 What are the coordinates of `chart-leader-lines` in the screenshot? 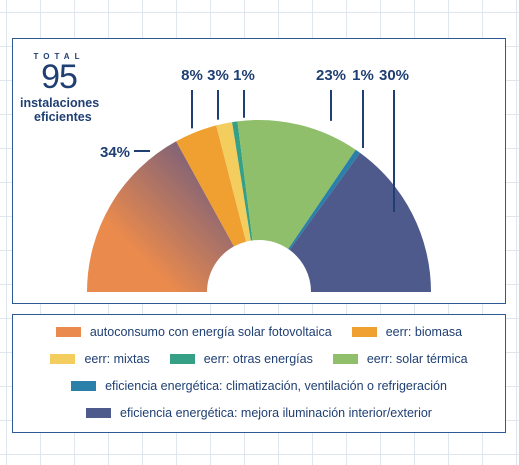 It's located at (264, 151).